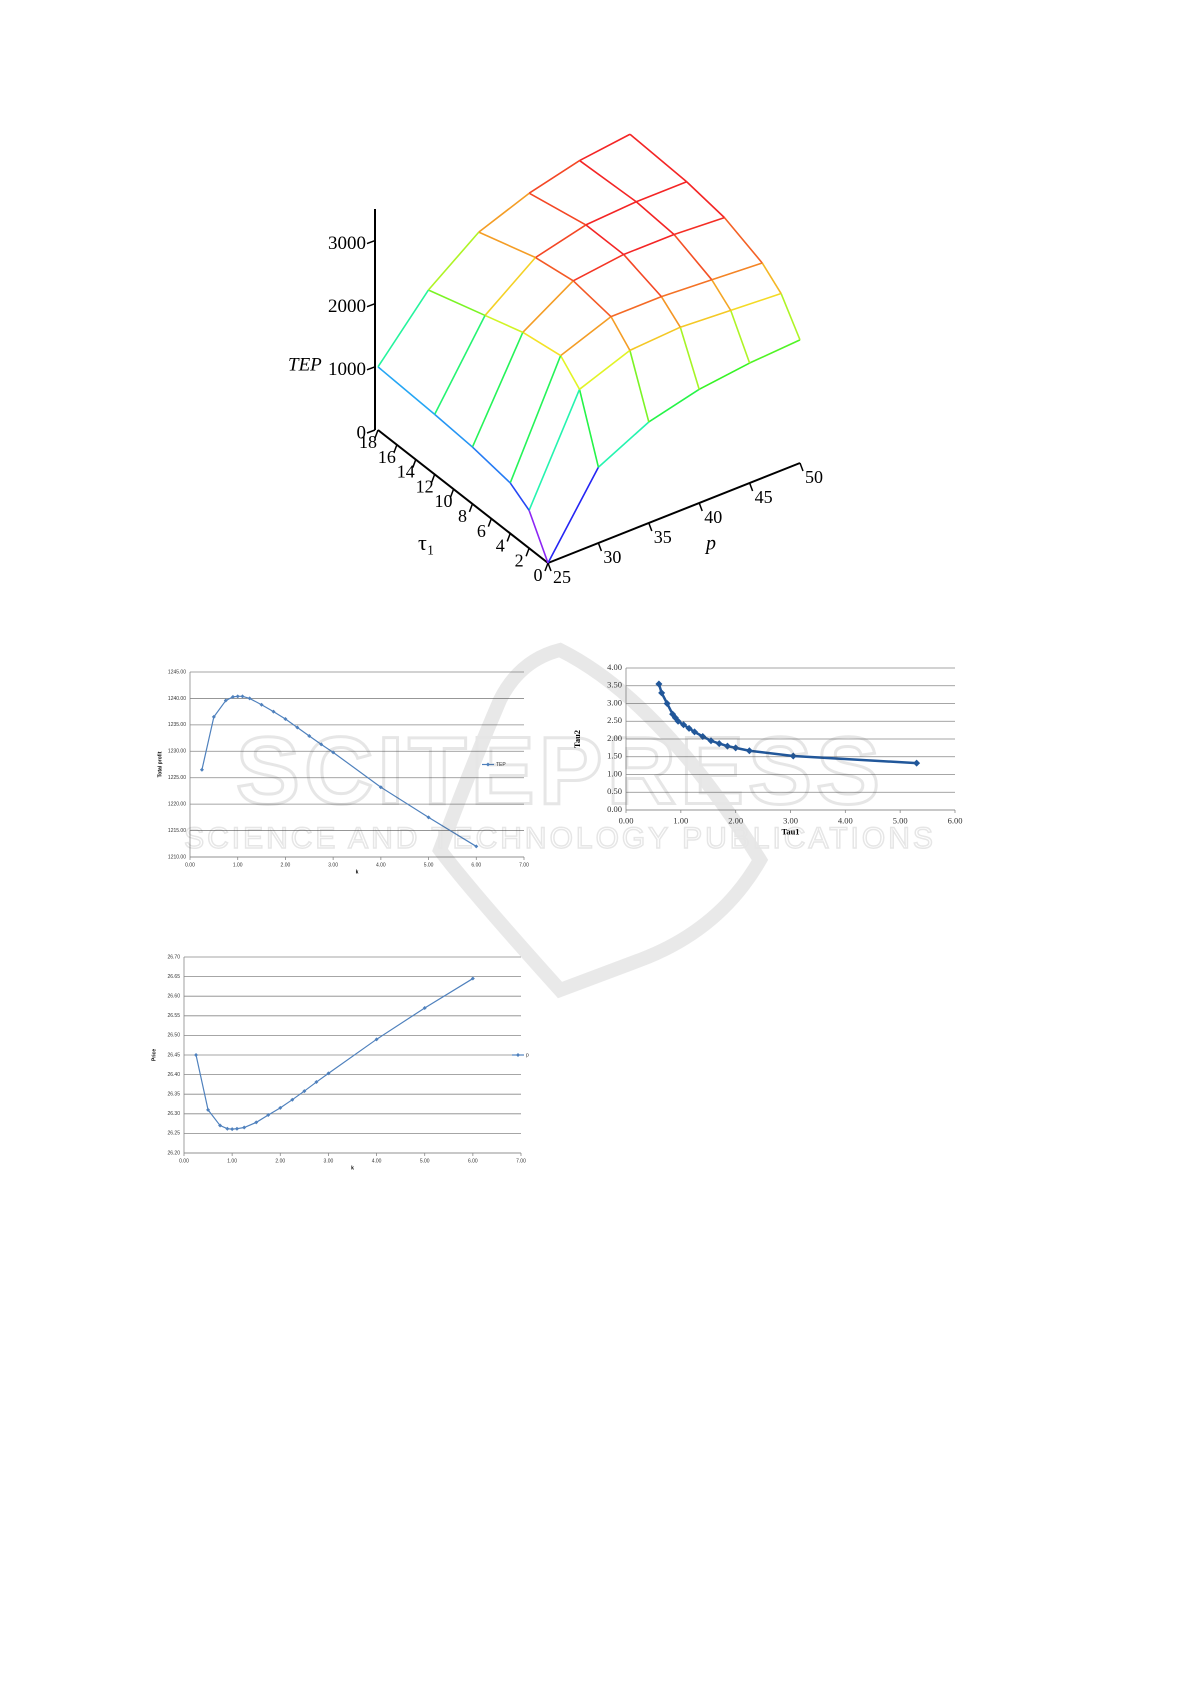  Describe the element at coordinates (173, 1036) in the screenshot. I see `y-tick-label: 26.50` at that location.